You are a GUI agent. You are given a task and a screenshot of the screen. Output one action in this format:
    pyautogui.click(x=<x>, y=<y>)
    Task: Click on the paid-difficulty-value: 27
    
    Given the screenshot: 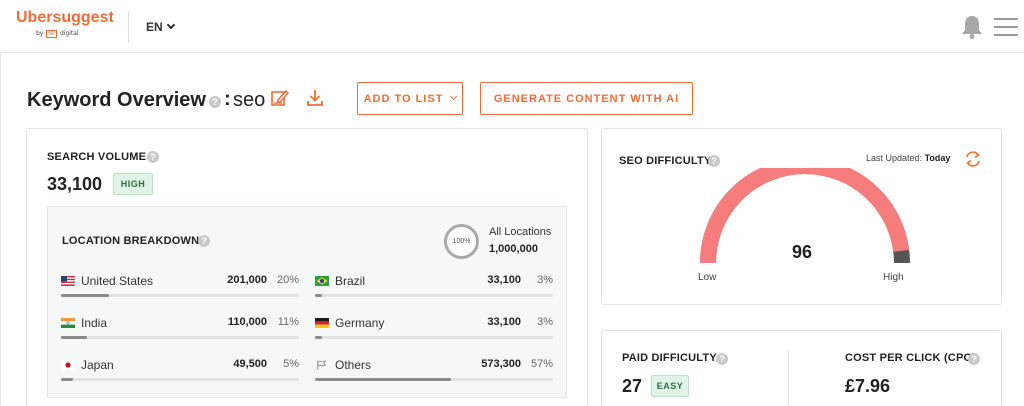 What is the action you would take?
    pyautogui.click(x=632, y=386)
    